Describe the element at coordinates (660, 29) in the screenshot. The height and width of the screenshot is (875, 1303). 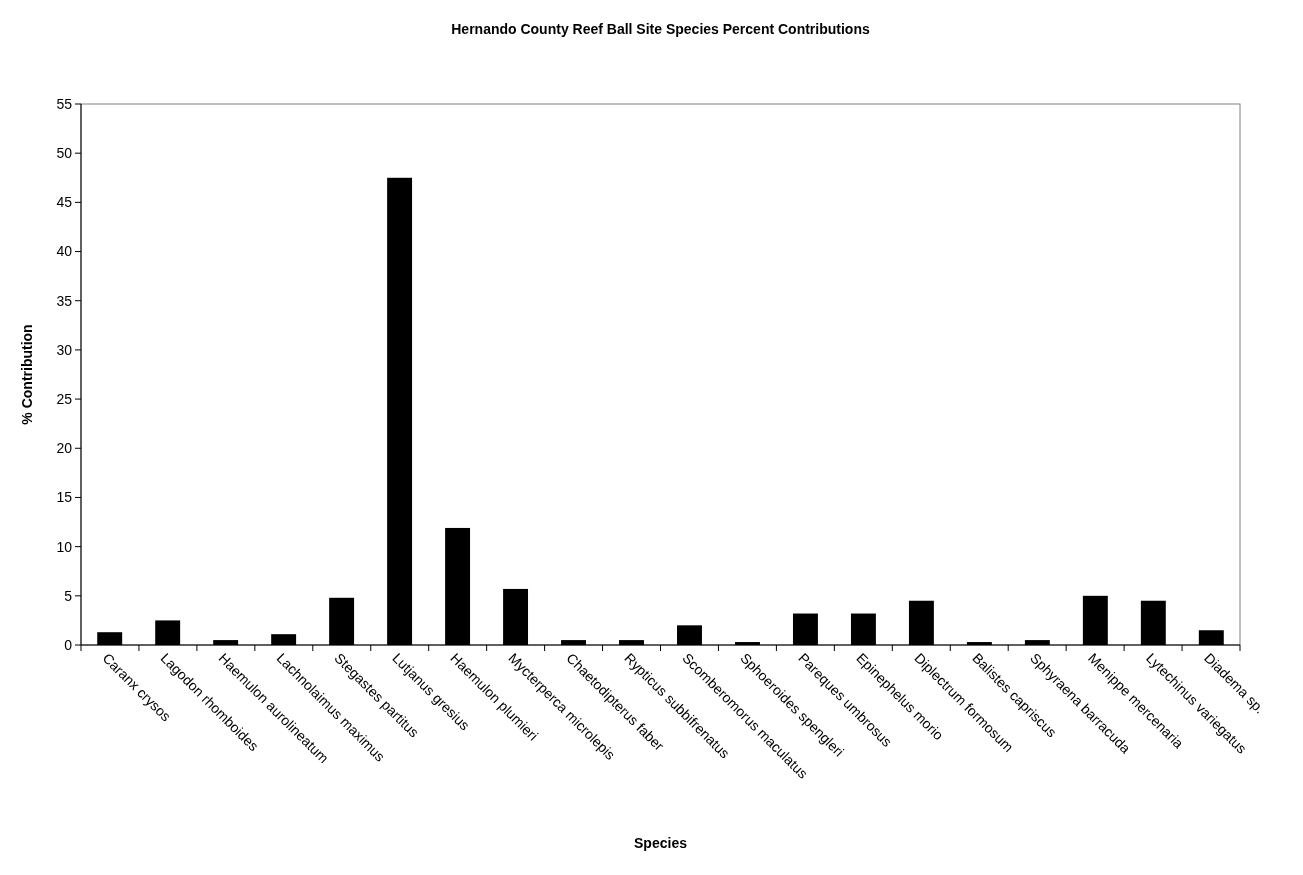
I see `chart-title: Hernando County Reef Ball Site Species Percent Contributions` at that location.